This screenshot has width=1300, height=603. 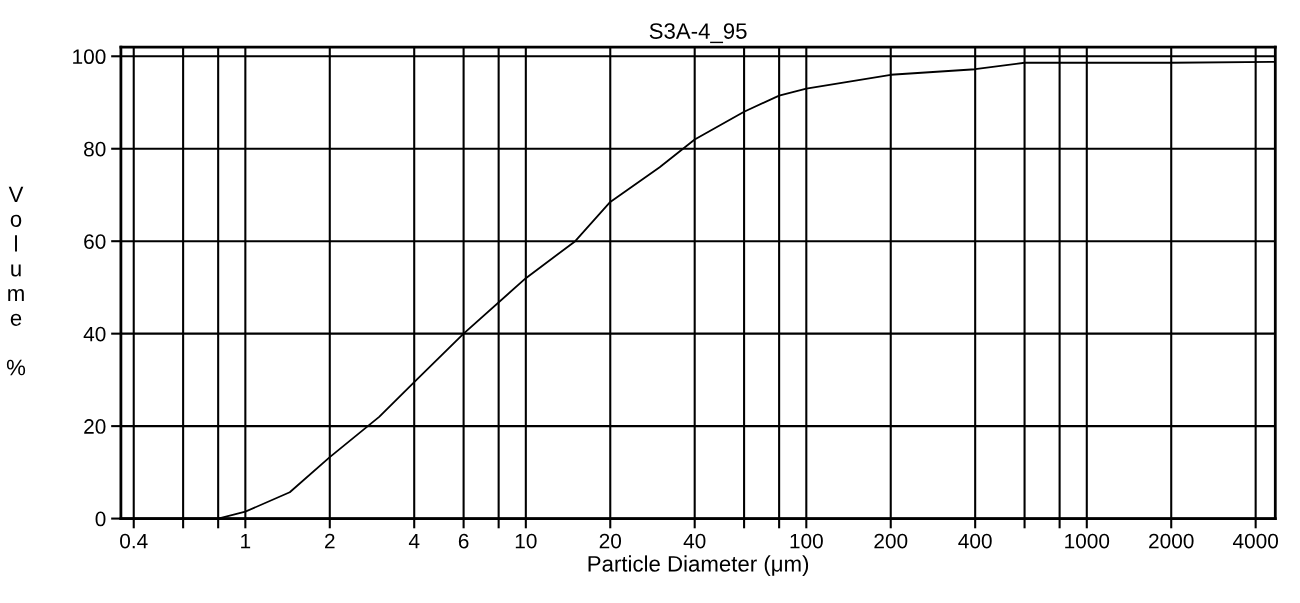 I want to click on y-tick-label: 60, so click(x=95, y=241).